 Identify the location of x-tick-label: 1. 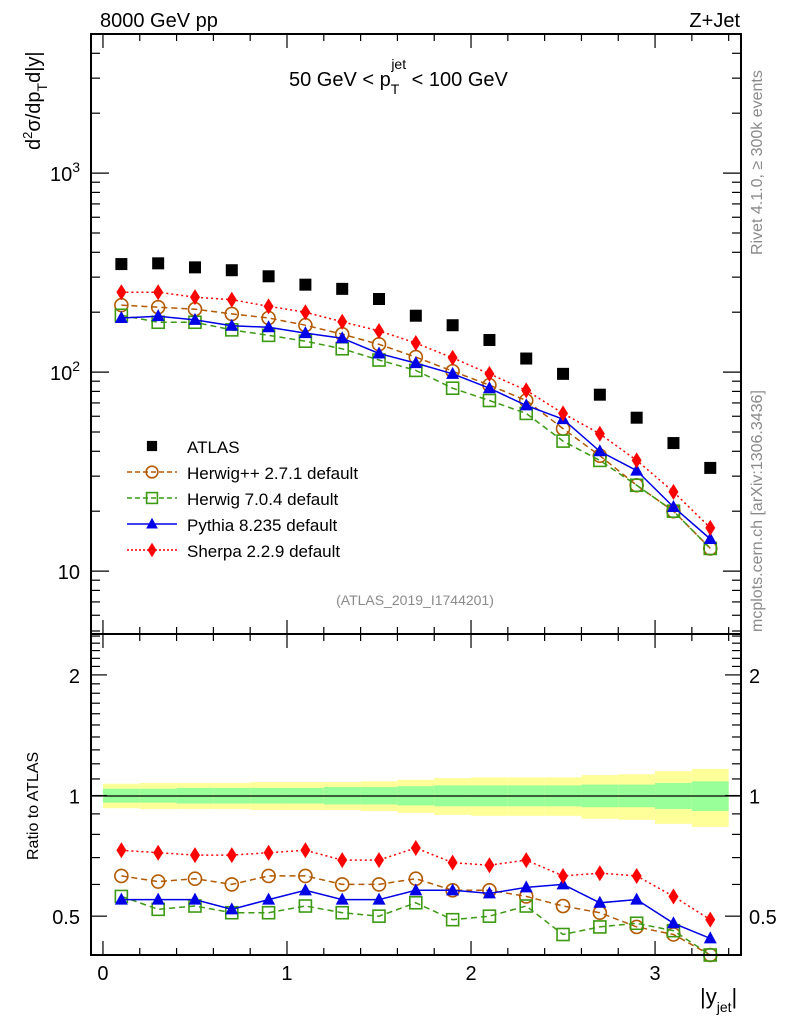
(286, 974).